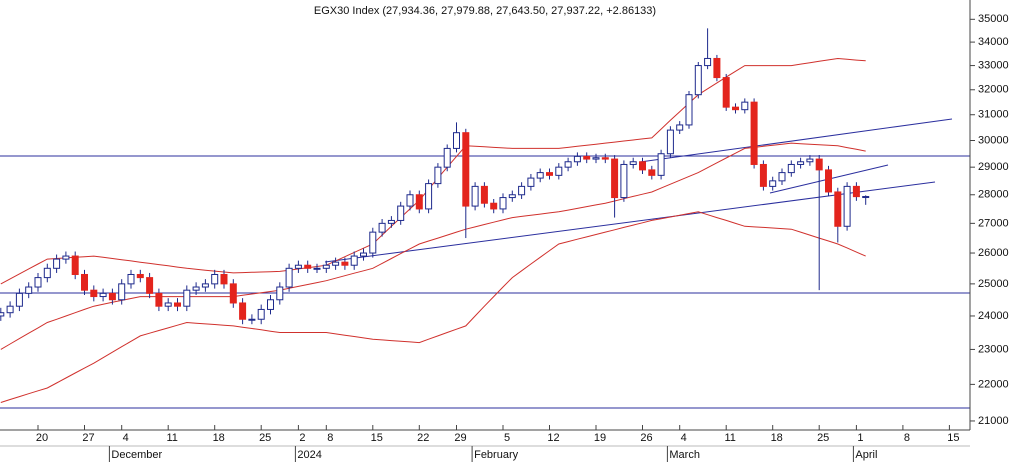 The image size is (1024, 462). What do you see at coordinates (993, 384) in the screenshot?
I see `y-tick-label: 22000` at bounding box center [993, 384].